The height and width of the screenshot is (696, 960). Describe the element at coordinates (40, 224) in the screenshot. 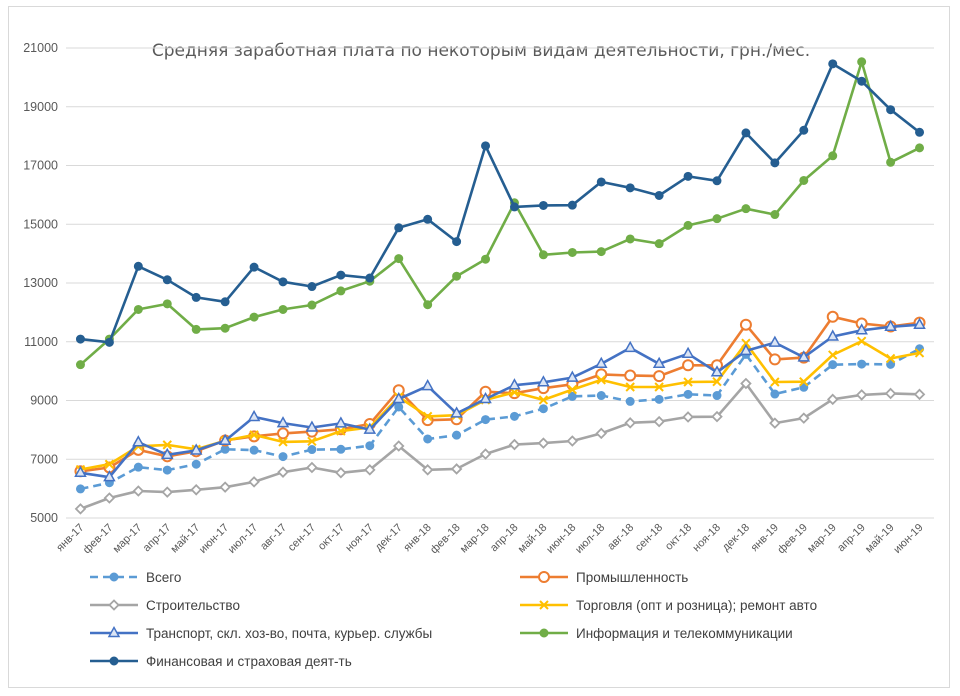

I see `y-tick-label: 15000` at that location.